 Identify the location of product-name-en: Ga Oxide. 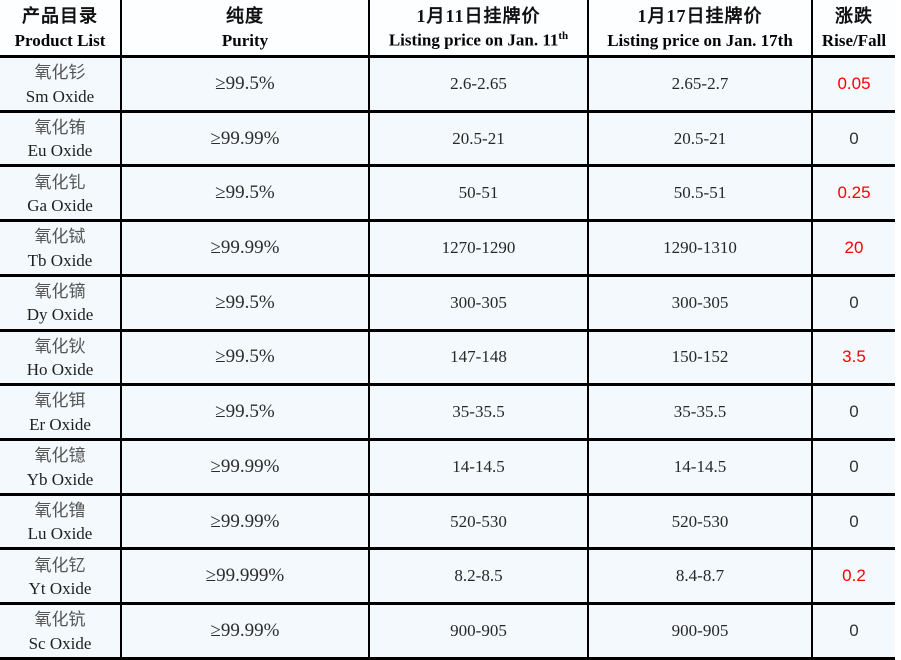
(60, 205).